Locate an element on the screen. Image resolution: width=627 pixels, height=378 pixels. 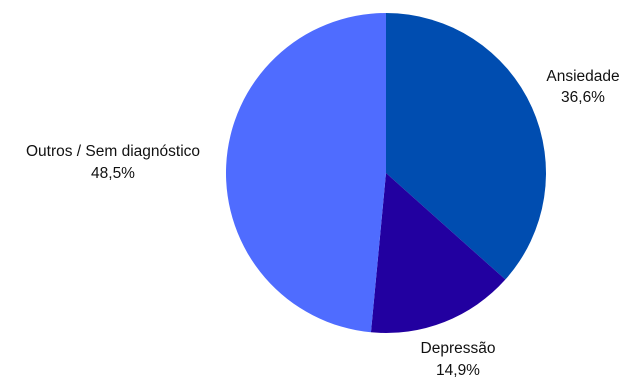
slice-pct-outros: 48,5% is located at coordinates (113, 173).